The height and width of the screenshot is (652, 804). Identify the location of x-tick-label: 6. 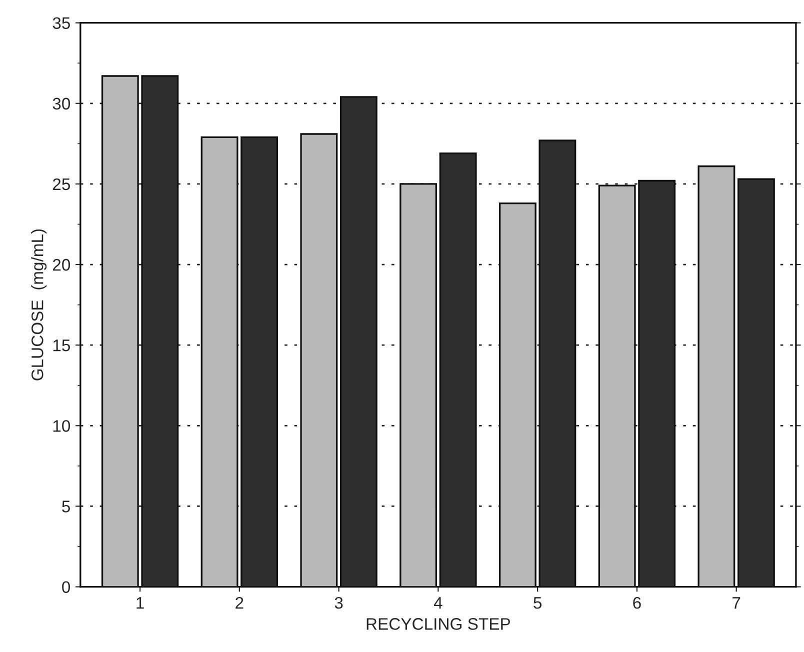
(637, 602).